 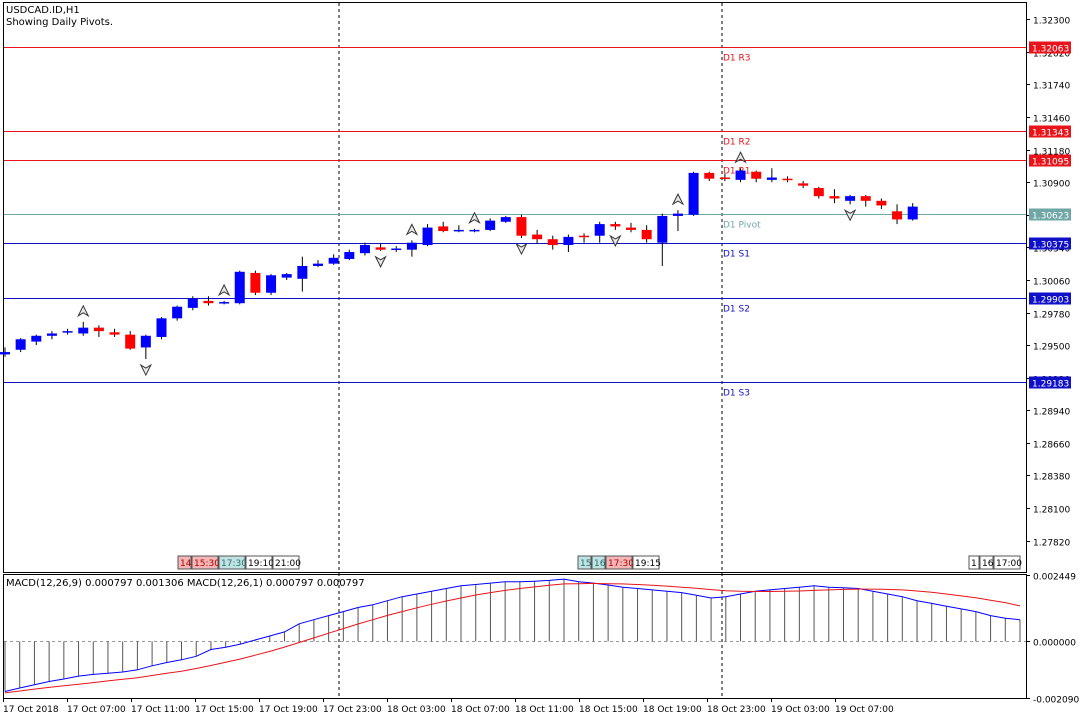 I want to click on symbol-label: USDCAD.ID,H1, so click(x=43, y=10).